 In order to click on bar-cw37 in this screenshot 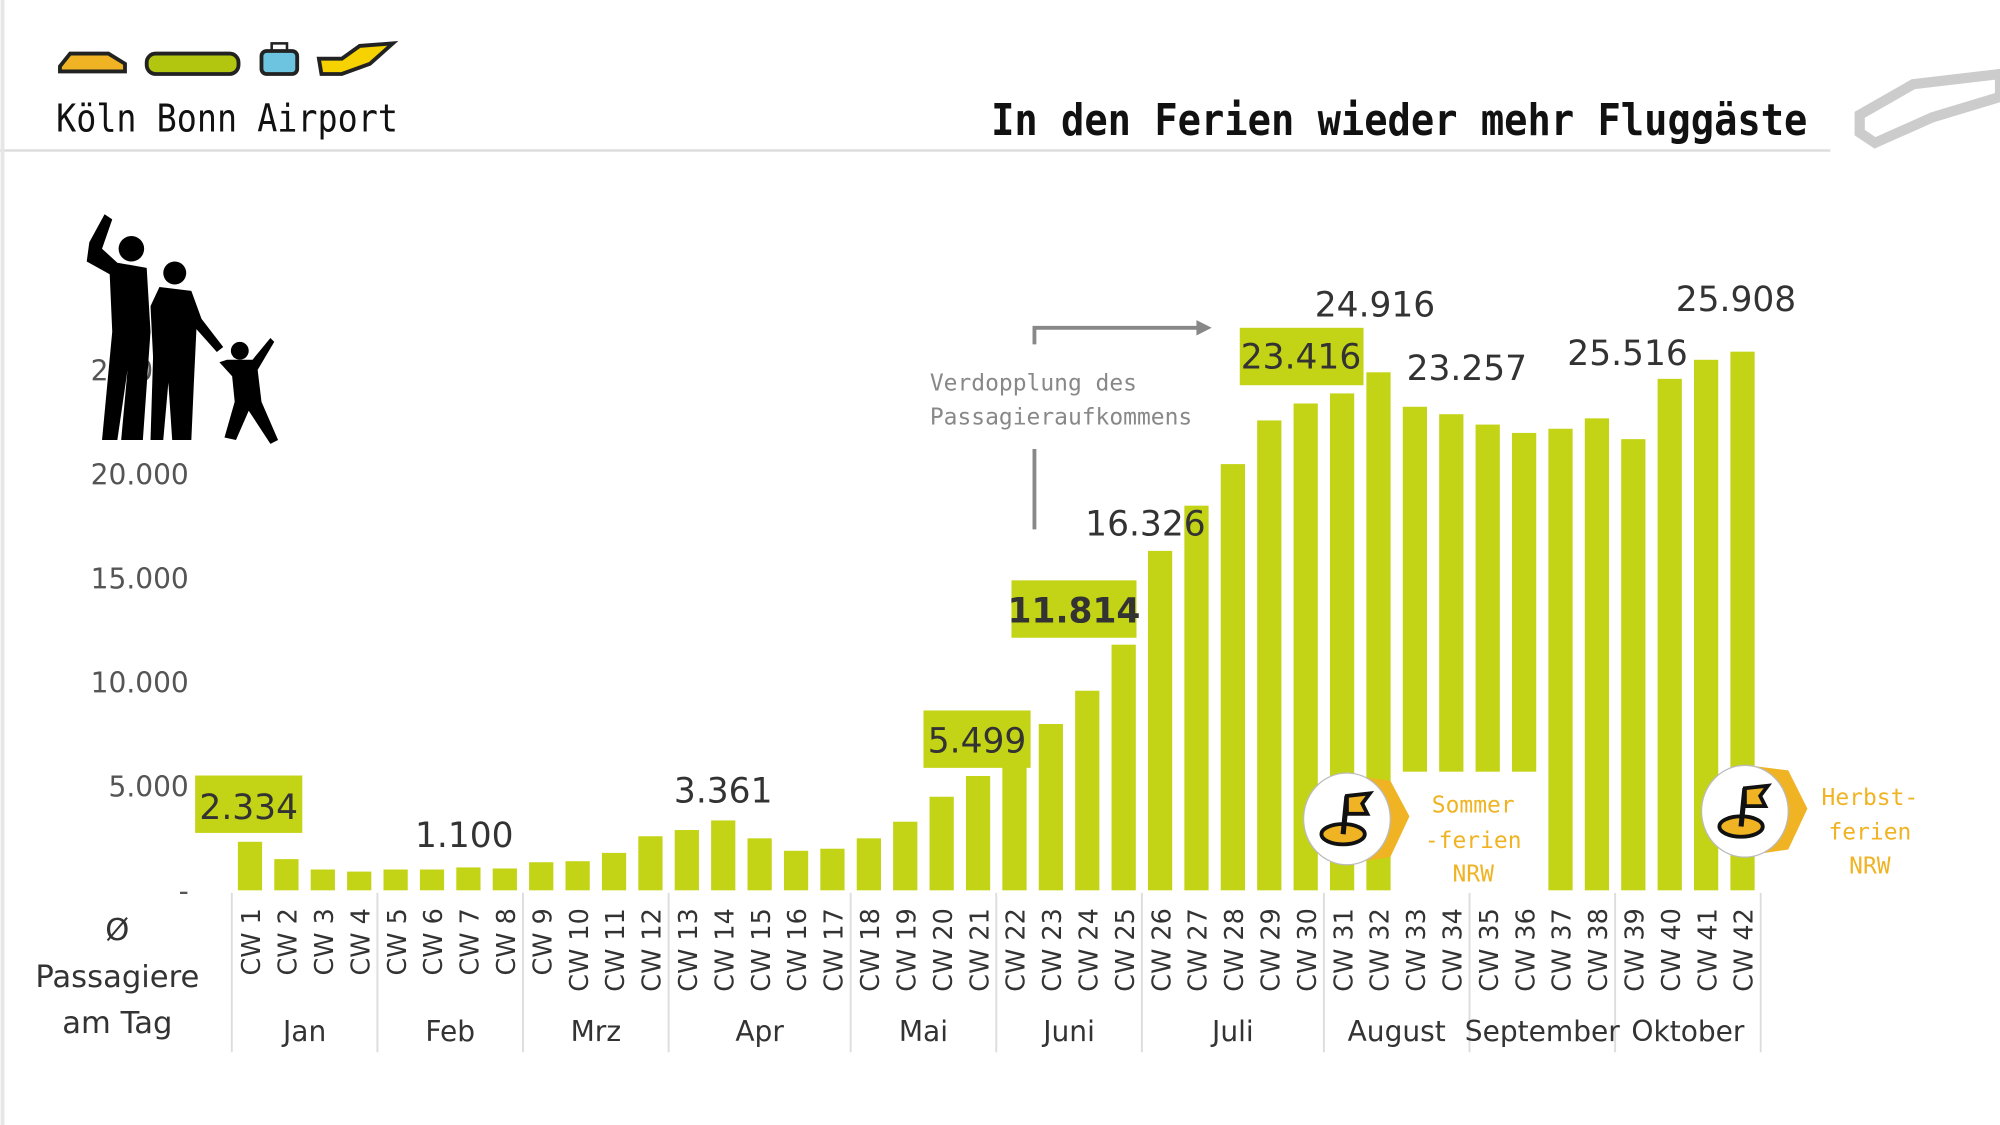, I will do `click(1560, 659)`.